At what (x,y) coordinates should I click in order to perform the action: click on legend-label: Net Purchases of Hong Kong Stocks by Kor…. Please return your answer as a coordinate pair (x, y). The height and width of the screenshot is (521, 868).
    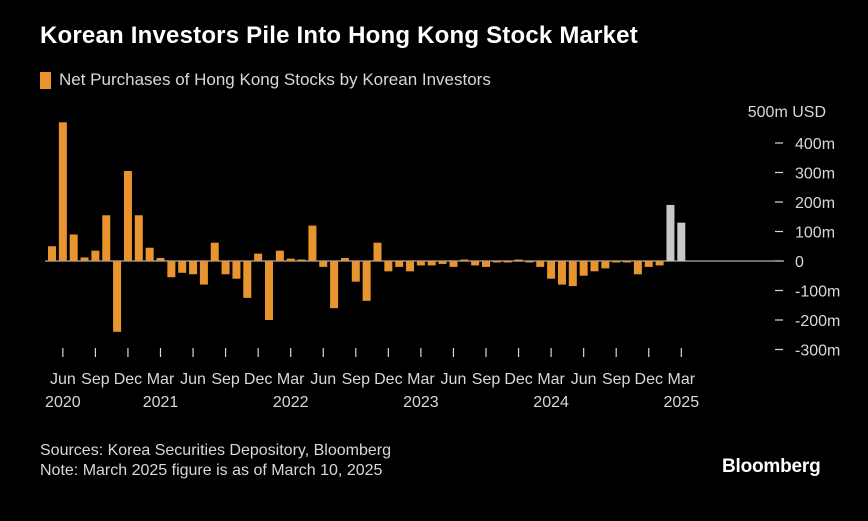
    Looking at the image, I should click on (275, 79).